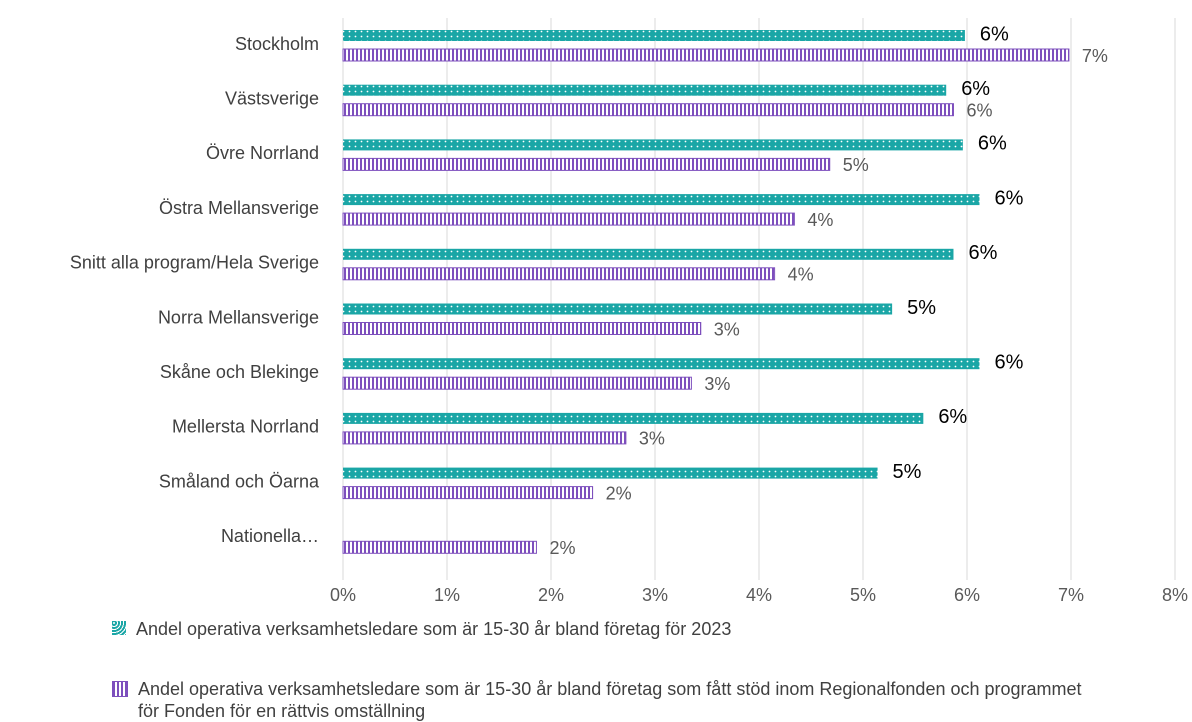 This screenshot has height=722, width=1192. I want to click on y-tick-label: Småland och Öarna, so click(239, 481).